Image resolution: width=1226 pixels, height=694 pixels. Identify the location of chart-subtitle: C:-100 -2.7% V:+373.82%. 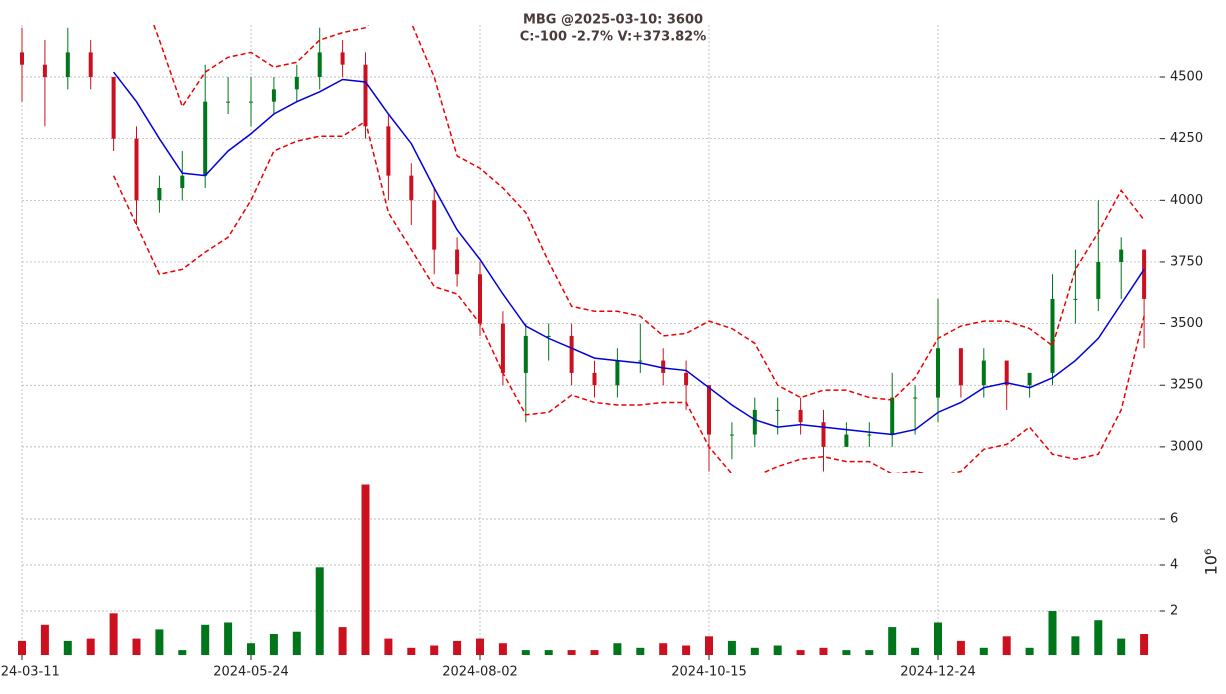
(613, 37).